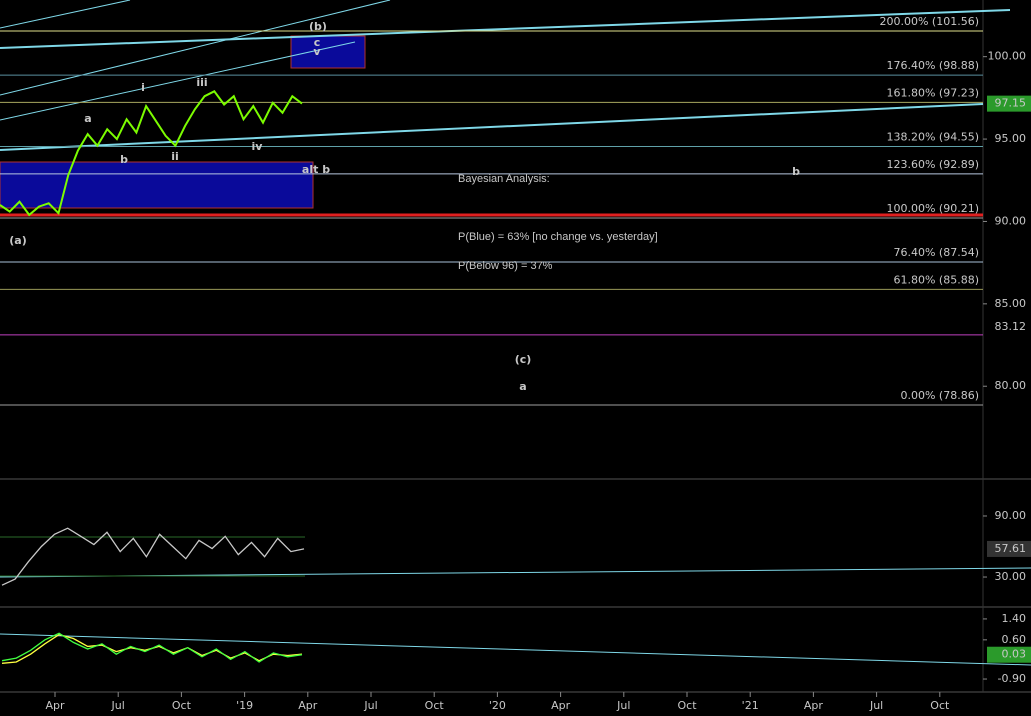 Image resolution: width=1031 pixels, height=716 pixels. What do you see at coordinates (932, 208) in the screenshot?
I see `level-label: 100.00% (90.21)` at bounding box center [932, 208].